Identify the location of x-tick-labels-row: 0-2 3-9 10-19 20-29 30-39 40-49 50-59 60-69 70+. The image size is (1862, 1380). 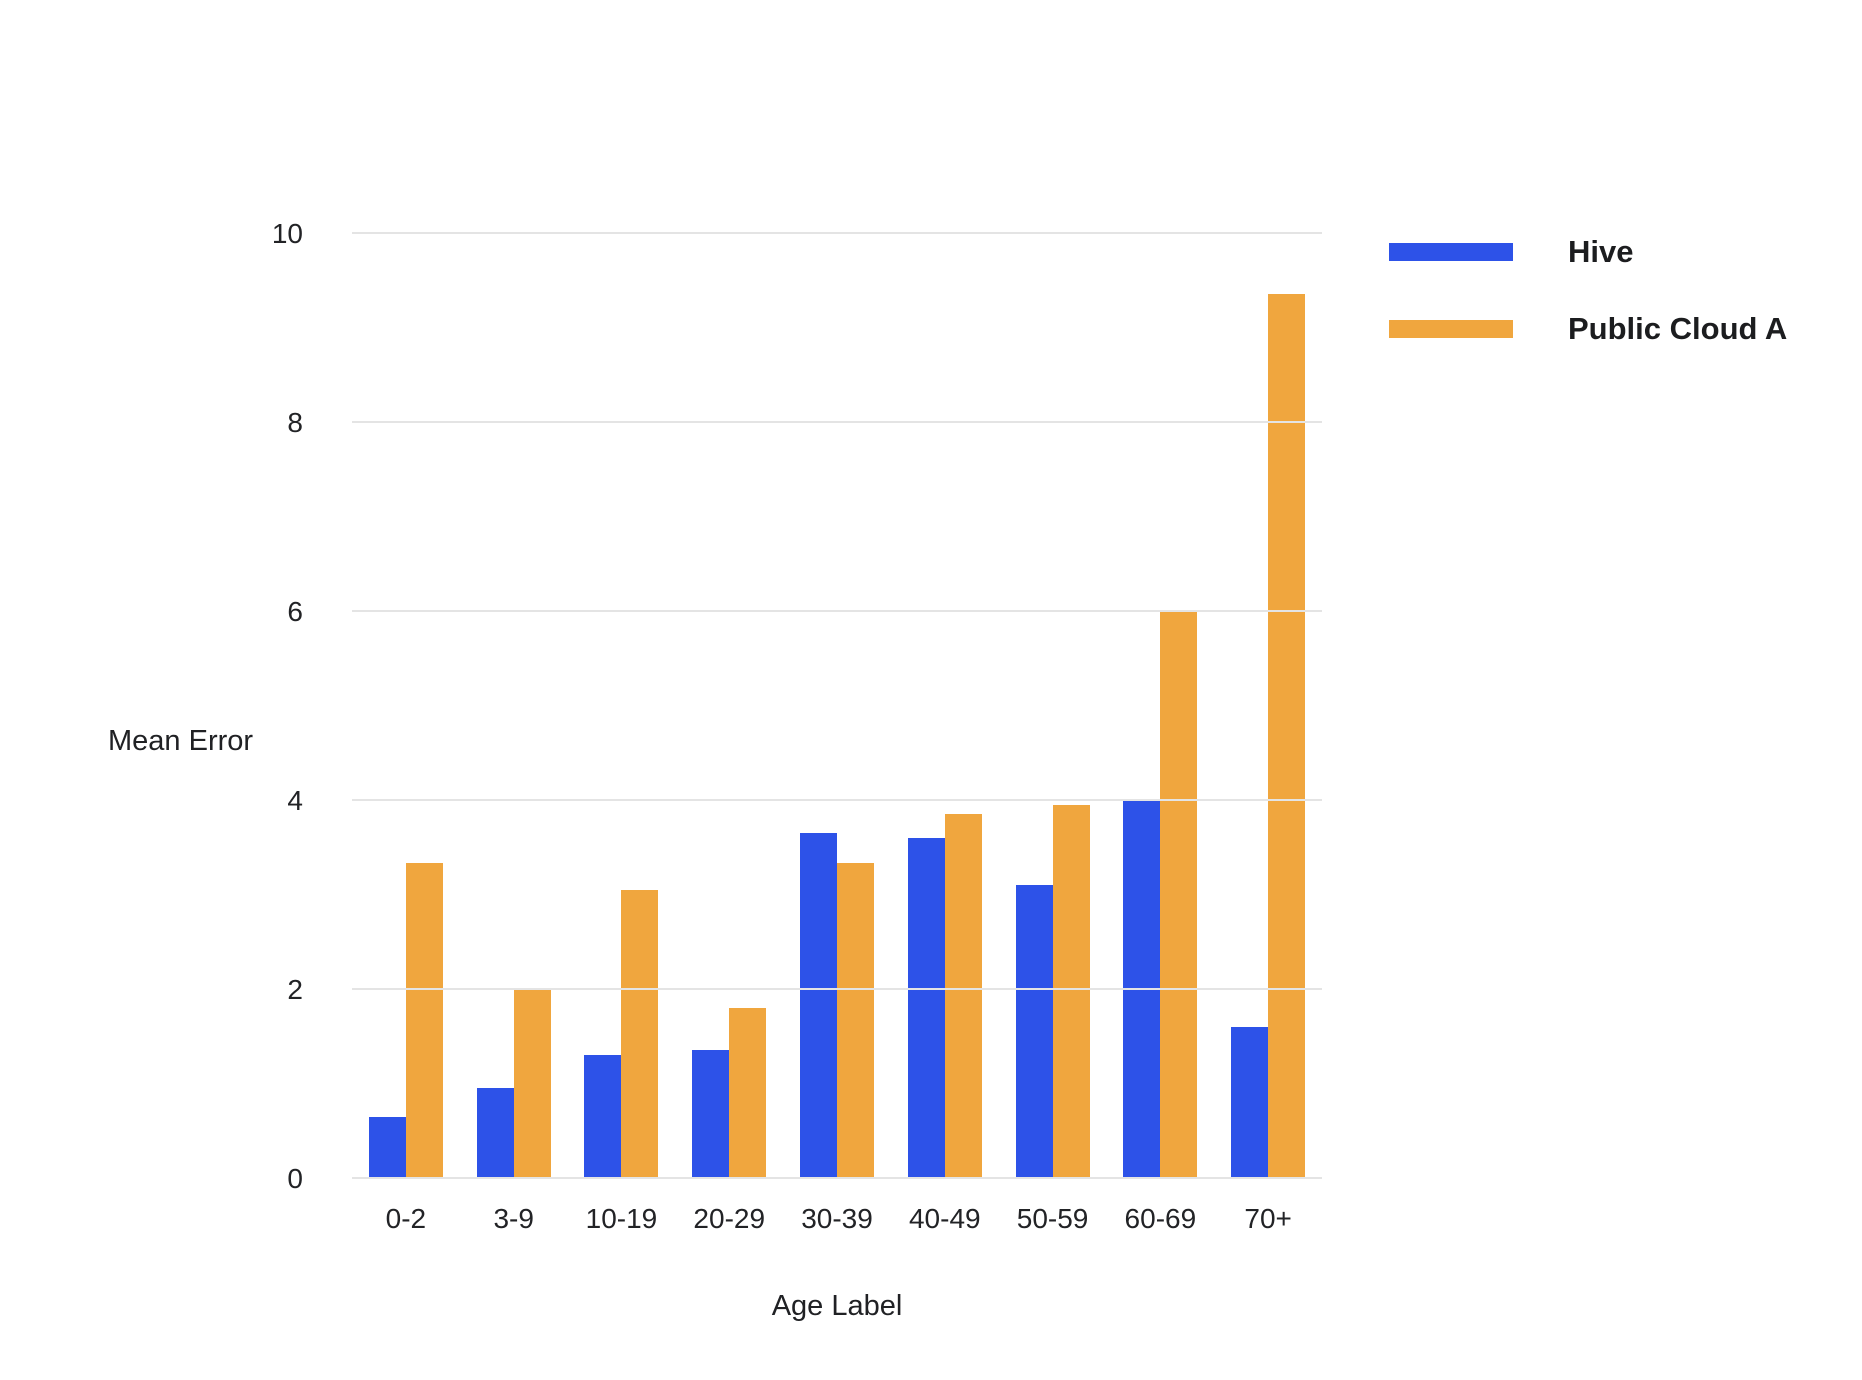
(837, 1219).